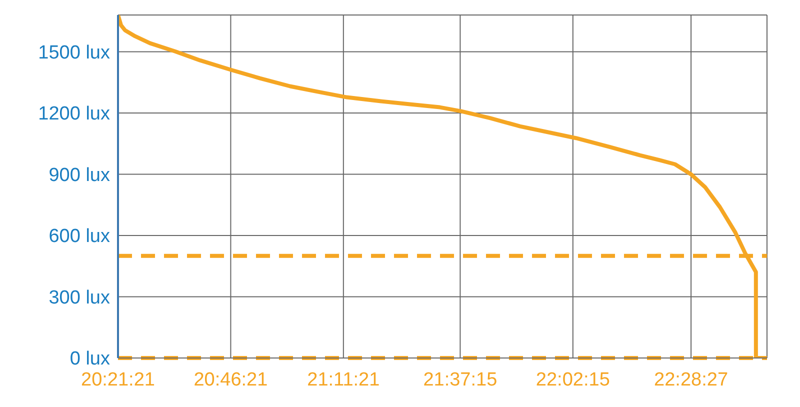 Image resolution: width=800 pixels, height=407 pixels. Describe the element at coordinates (343, 379) in the screenshot. I see `x-tick-label: 21:11:21` at that location.